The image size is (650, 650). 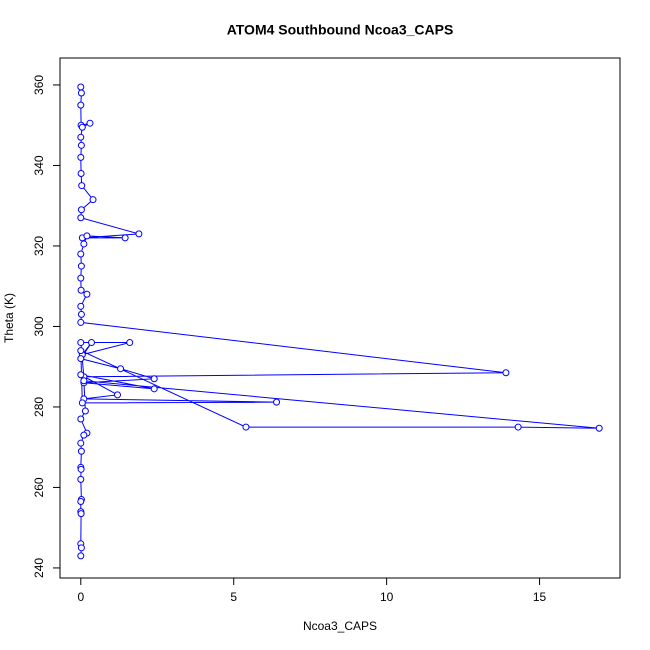 What do you see at coordinates (540, 597) in the screenshot?
I see `x-tick-label: 15` at bounding box center [540, 597].